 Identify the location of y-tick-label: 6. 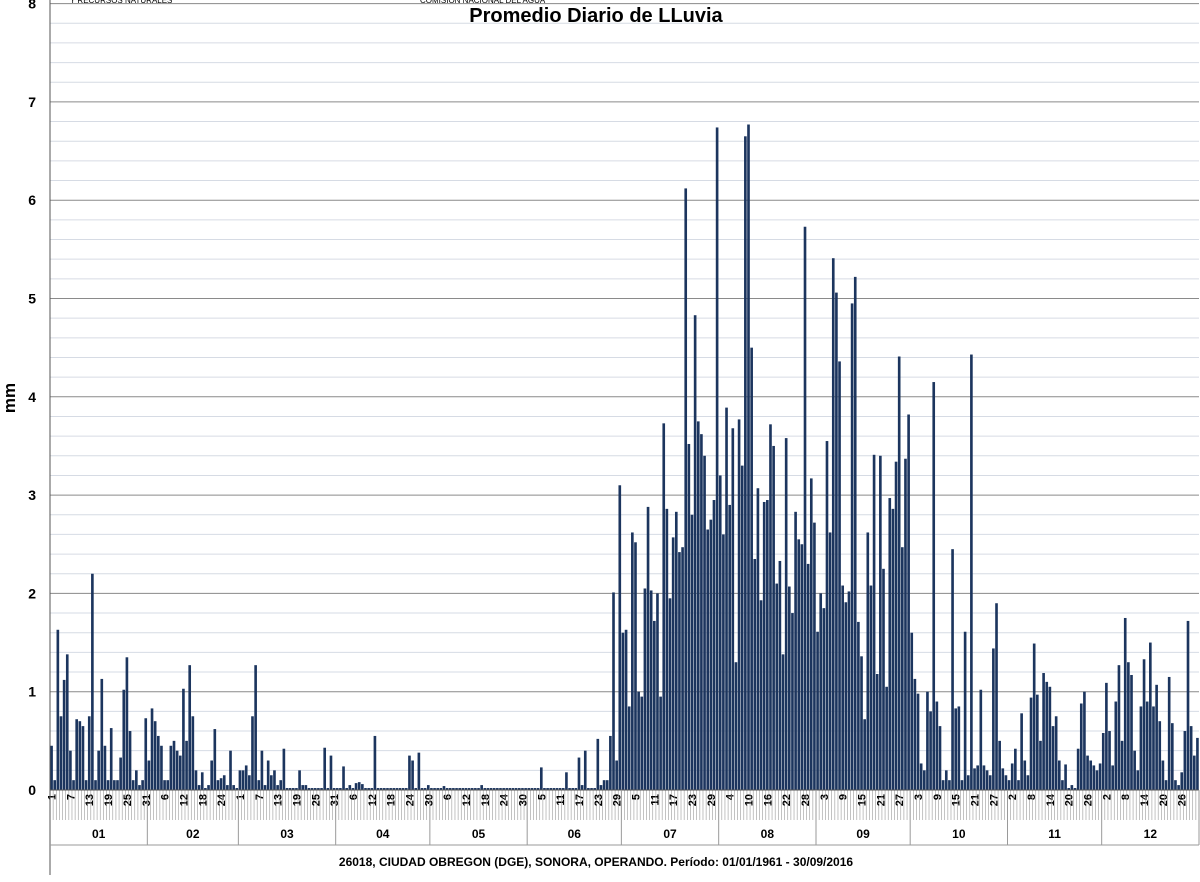
(32, 200).